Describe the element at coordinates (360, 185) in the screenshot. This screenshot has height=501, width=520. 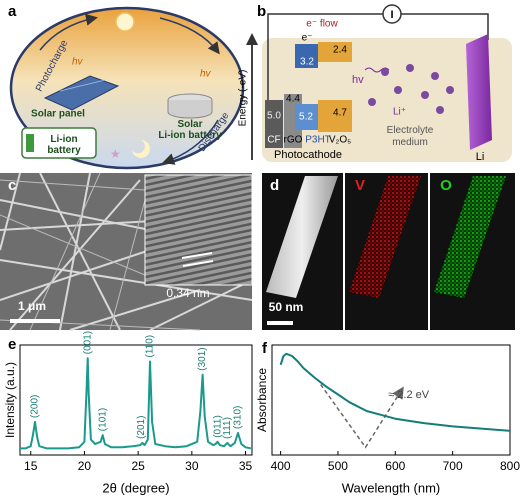
I see `map-label: V` at that location.